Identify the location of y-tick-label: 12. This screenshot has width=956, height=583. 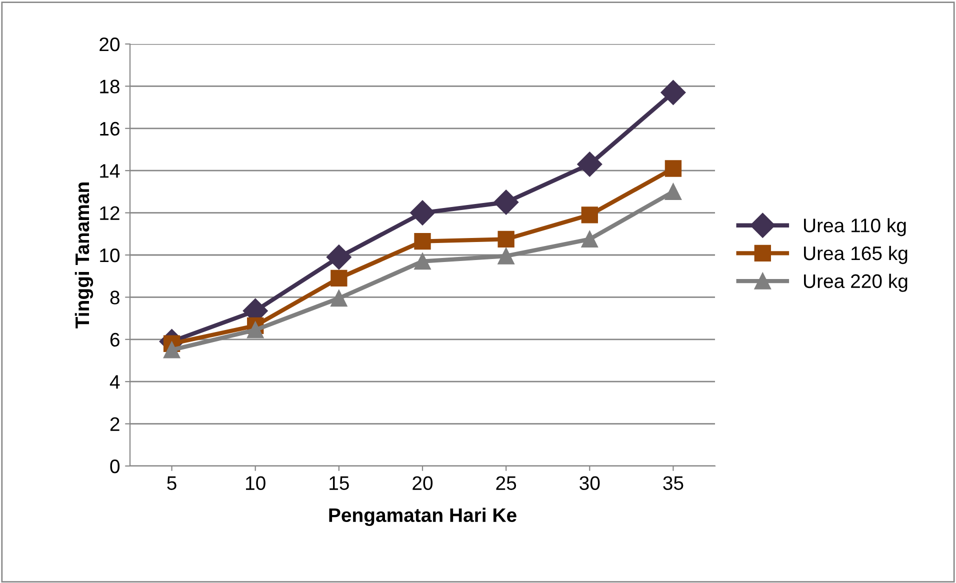
(110, 213).